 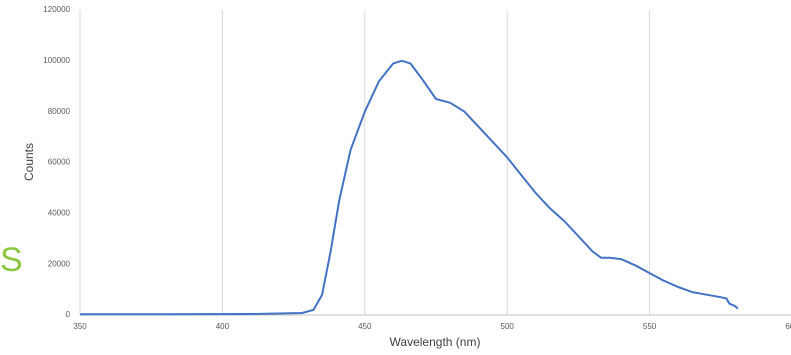 What do you see at coordinates (11, 260) in the screenshot?
I see `overlay-text: S` at bounding box center [11, 260].